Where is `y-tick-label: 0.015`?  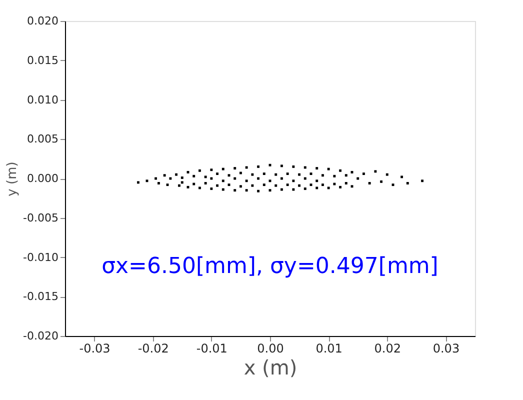
y-tick-label: 0.015 is located at coordinates (42, 60).